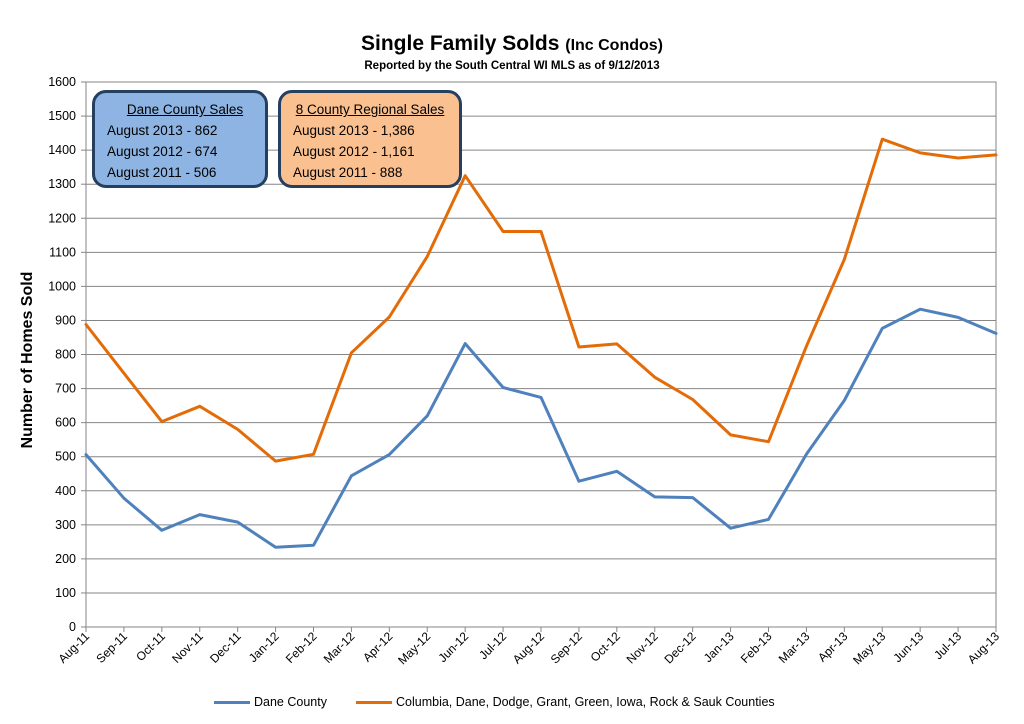  I want to click on y-tick-label: 1400, so click(62, 150).